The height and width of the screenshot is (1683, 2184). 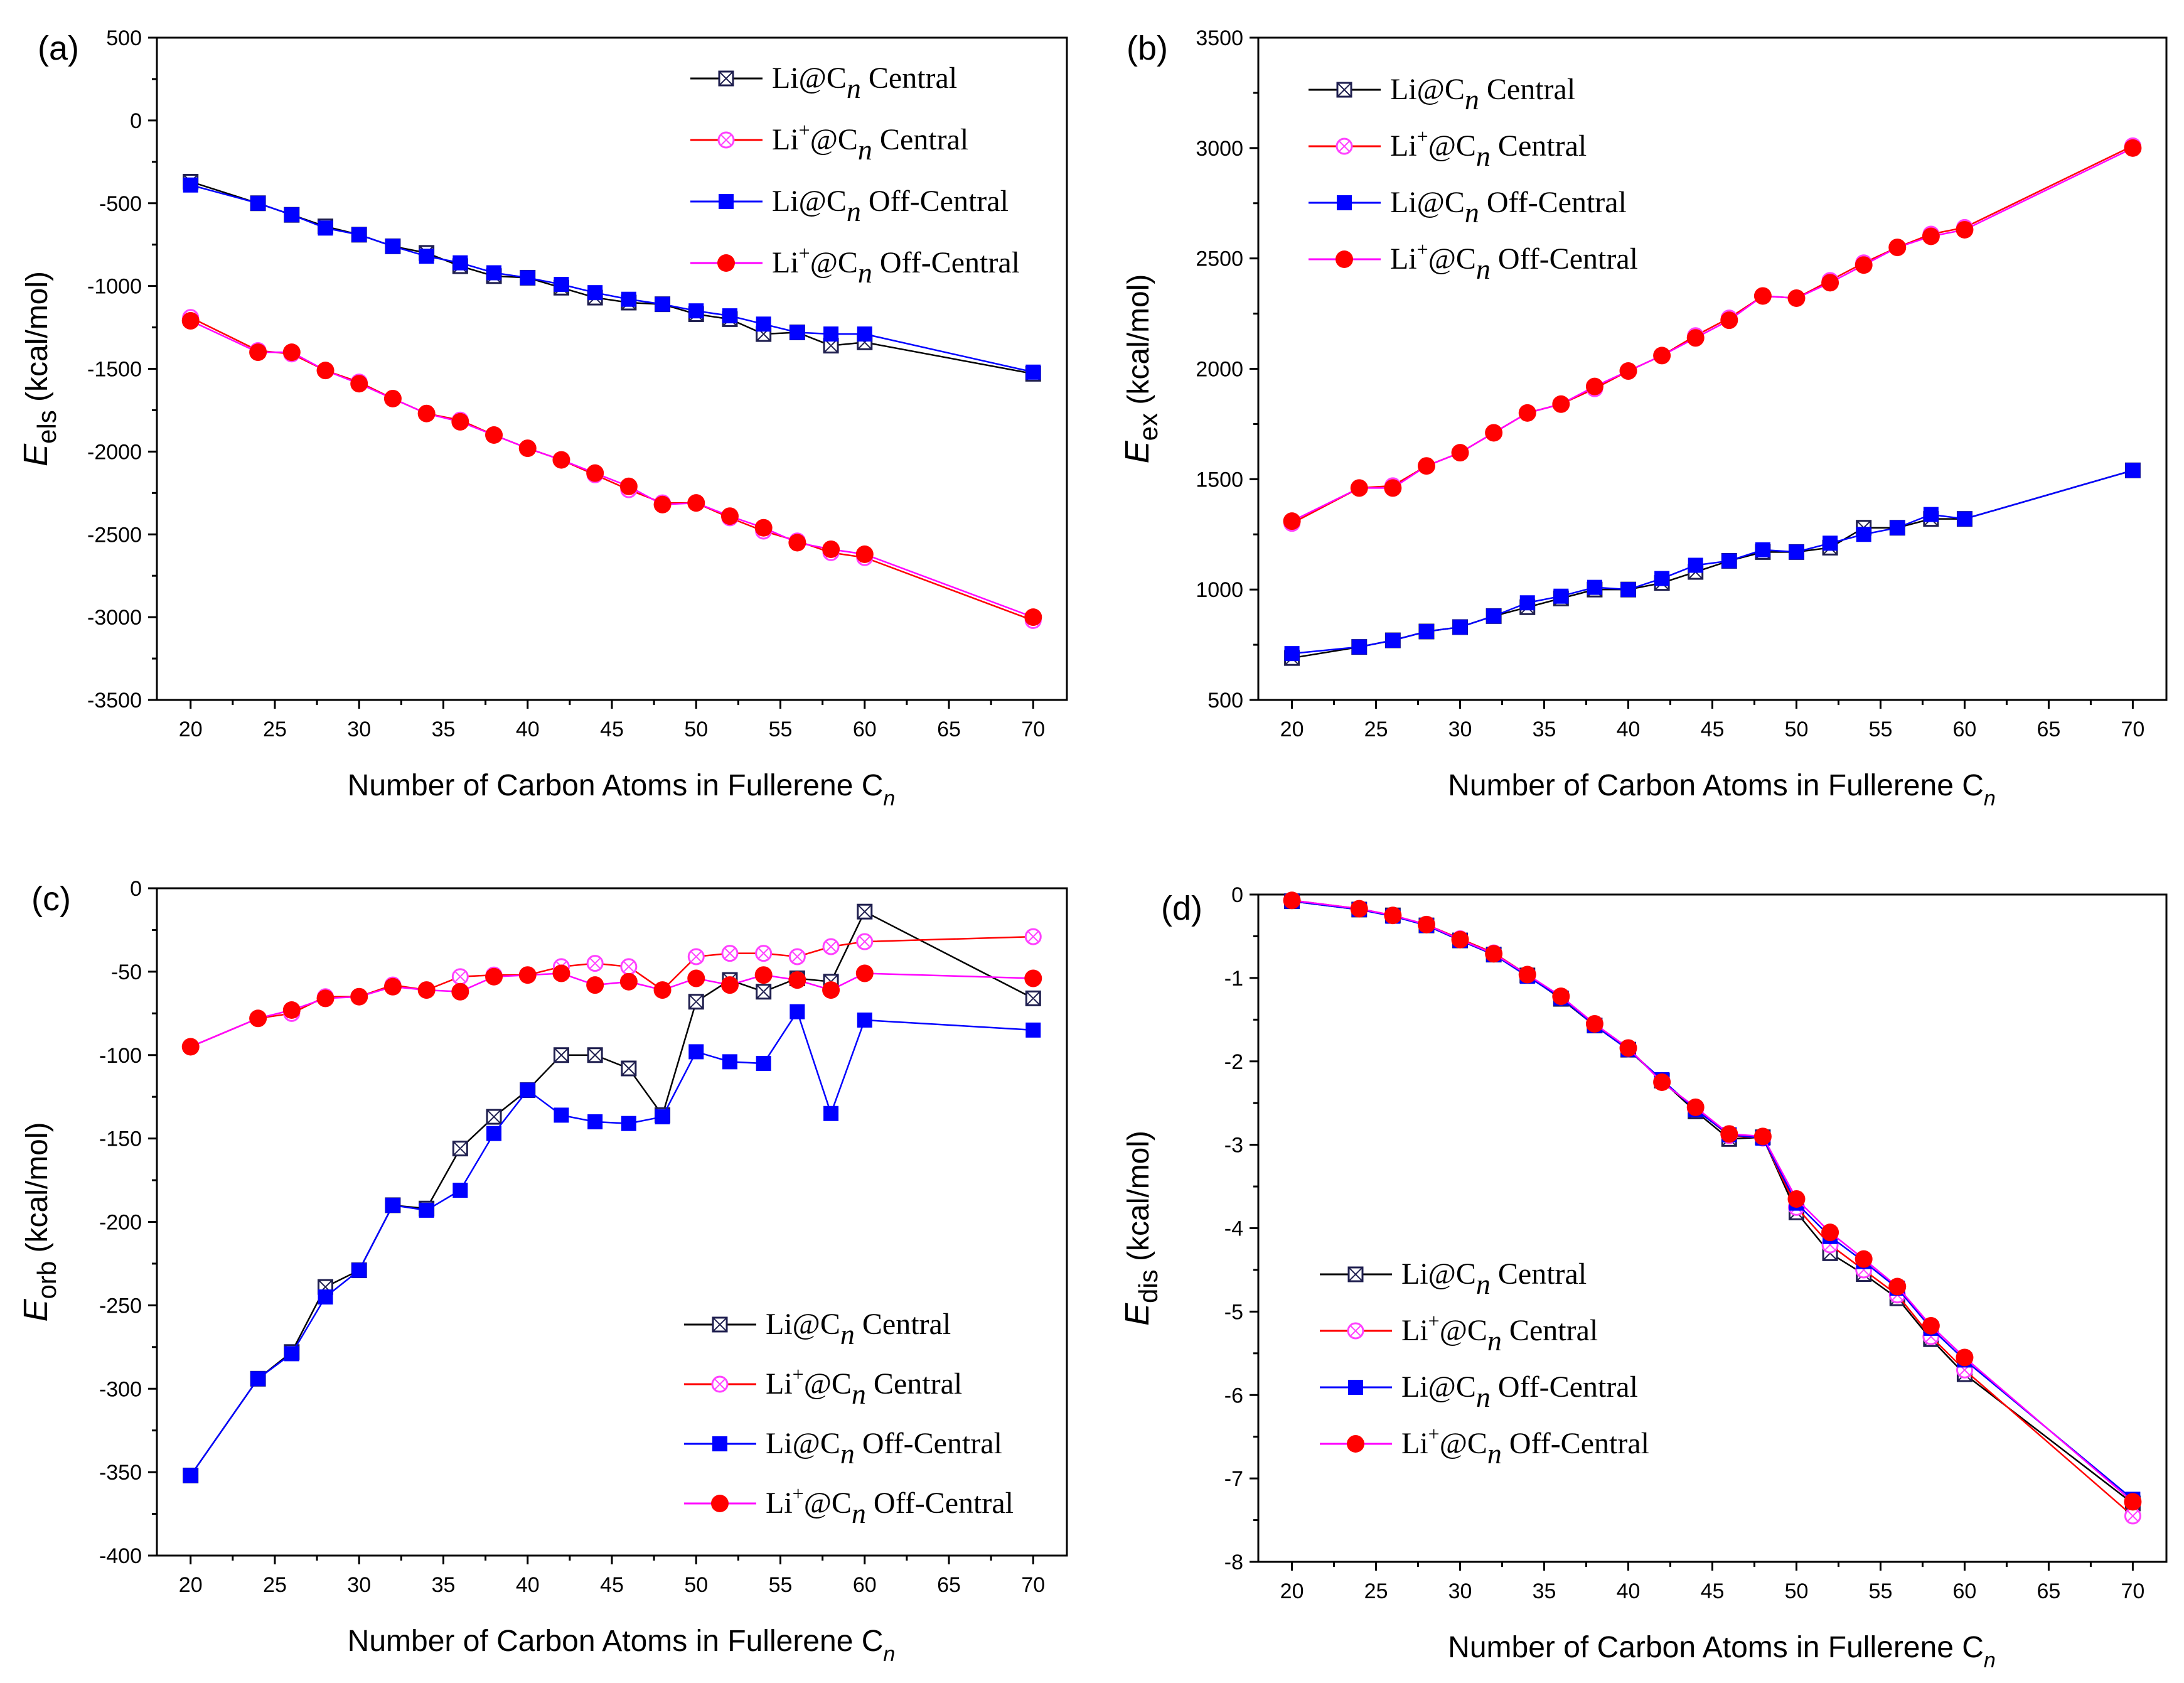 I want to click on y-tick-label: -100, so click(x=120, y=1056).